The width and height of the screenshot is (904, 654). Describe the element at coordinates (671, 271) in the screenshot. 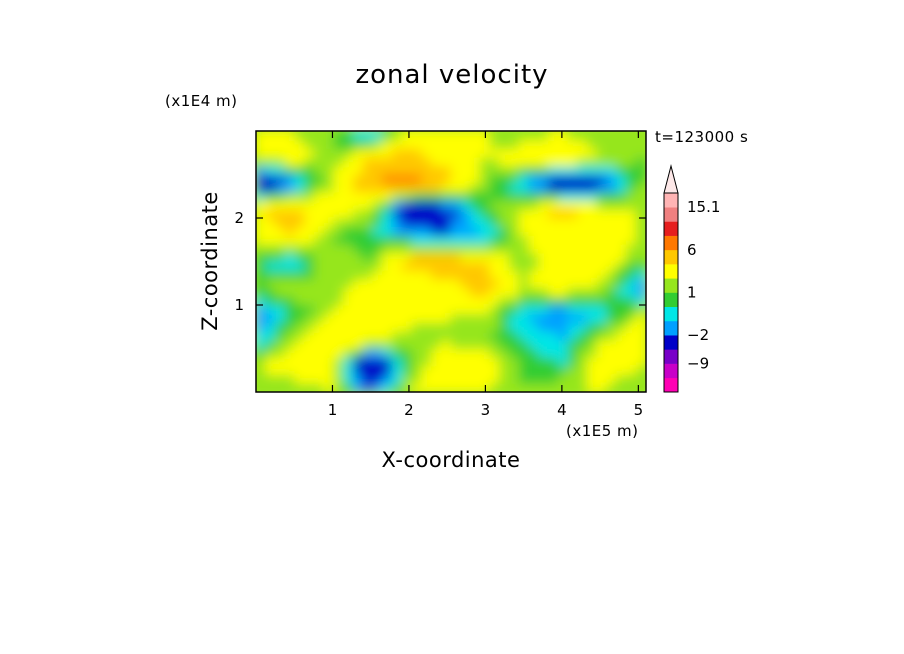

I see `colorbar-segment` at that location.